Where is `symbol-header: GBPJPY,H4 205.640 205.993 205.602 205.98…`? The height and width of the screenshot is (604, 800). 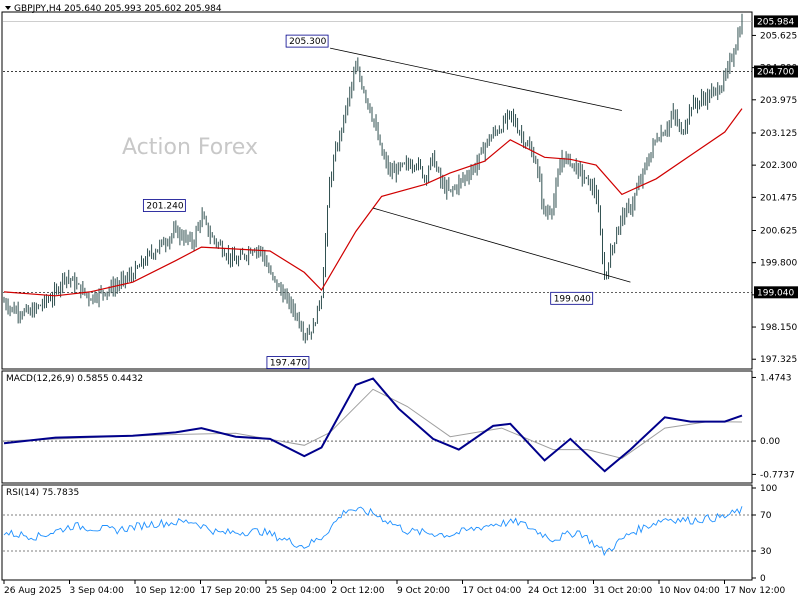 symbol-header: GBPJPY,H4 205.640 205.993 205.602 205.98… is located at coordinates (118, 9).